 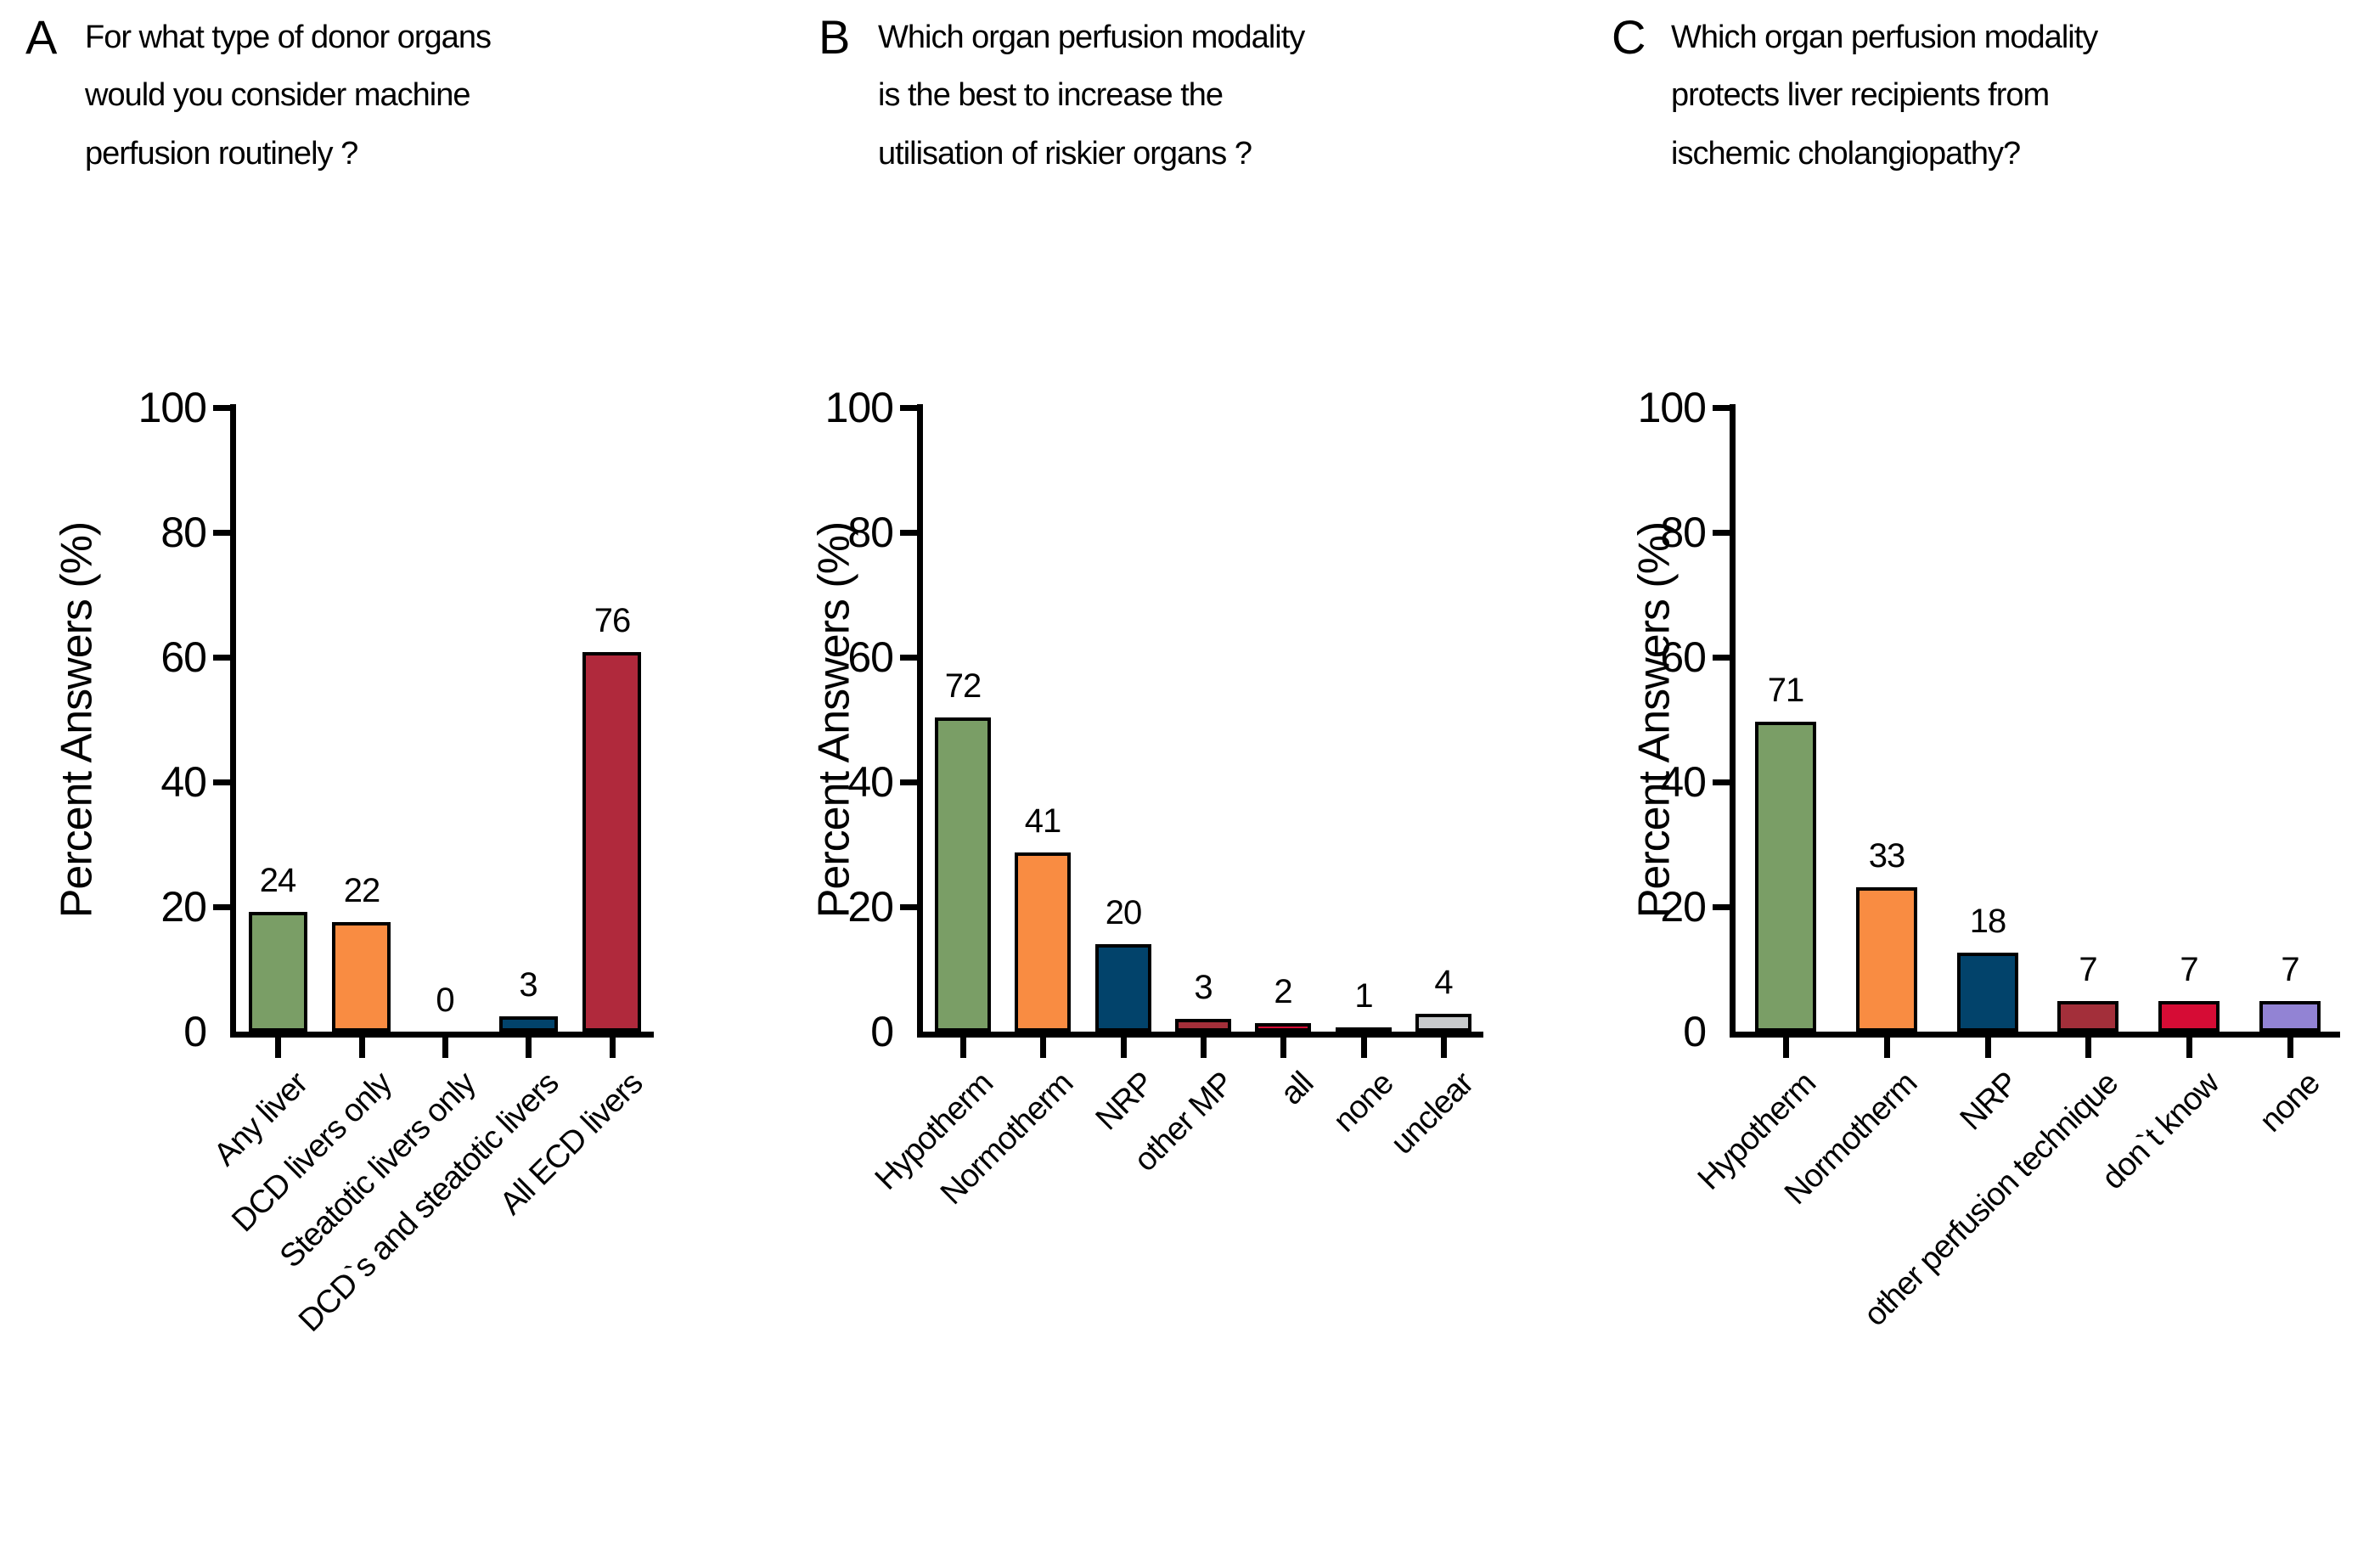 I want to click on bar-value-label: 1, so click(x=1363, y=996).